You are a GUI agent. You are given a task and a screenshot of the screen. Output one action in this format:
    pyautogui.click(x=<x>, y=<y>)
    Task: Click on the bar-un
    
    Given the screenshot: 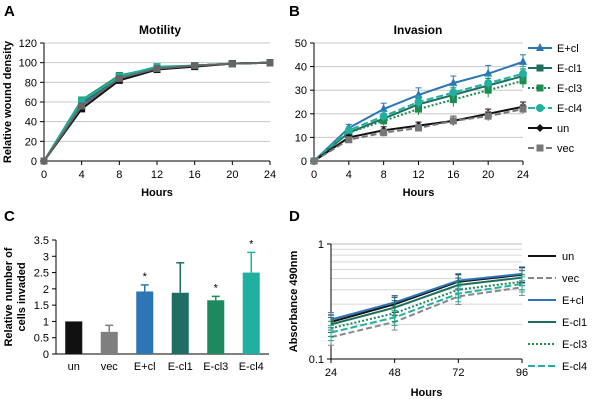 What is the action you would take?
    pyautogui.click(x=74, y=337)
    